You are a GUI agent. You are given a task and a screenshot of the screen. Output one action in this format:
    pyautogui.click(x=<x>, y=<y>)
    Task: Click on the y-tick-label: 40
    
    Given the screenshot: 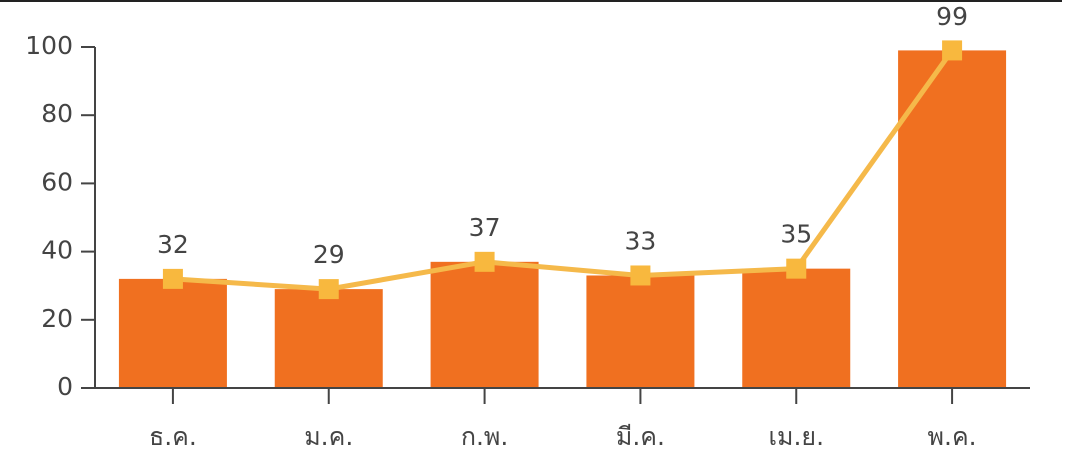 What is the action you would take?
    pyautogui.click(x=57, y=250)
    